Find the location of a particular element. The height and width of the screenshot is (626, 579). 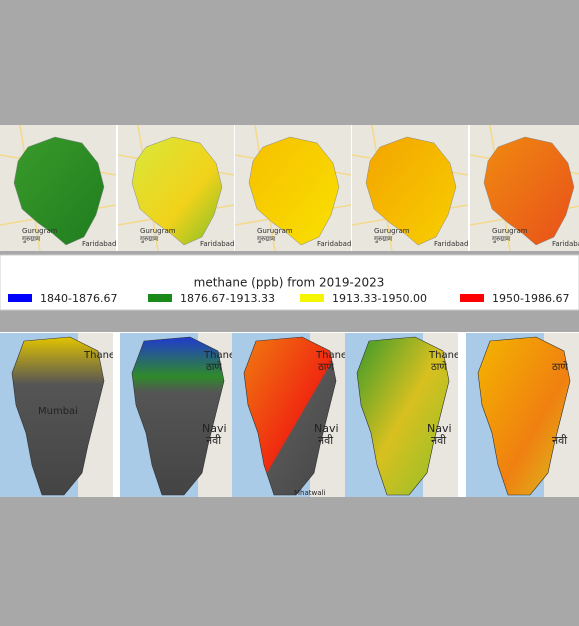

place-label: Mumbai is located at coordinates (58, 411).